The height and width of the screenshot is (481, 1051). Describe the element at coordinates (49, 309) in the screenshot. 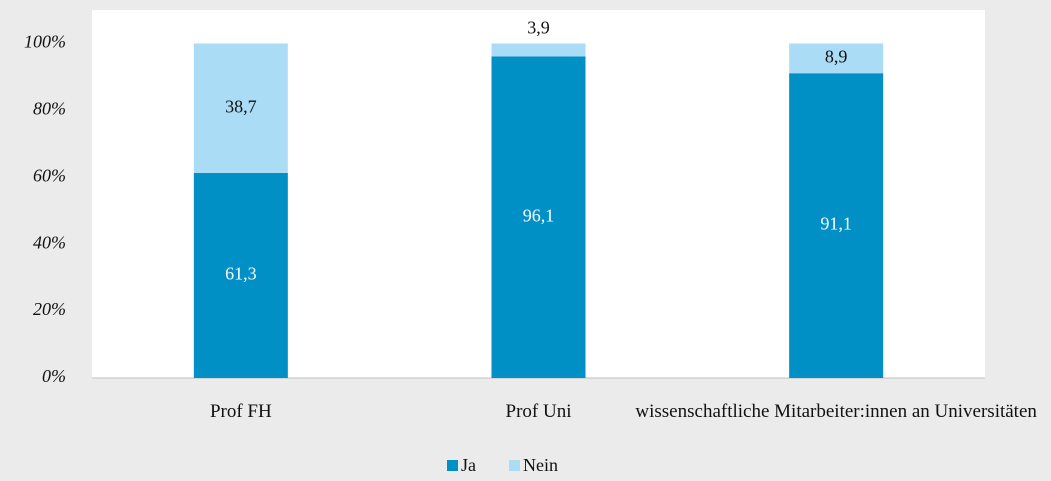

I see `y-tick-label: 20%` at that location.